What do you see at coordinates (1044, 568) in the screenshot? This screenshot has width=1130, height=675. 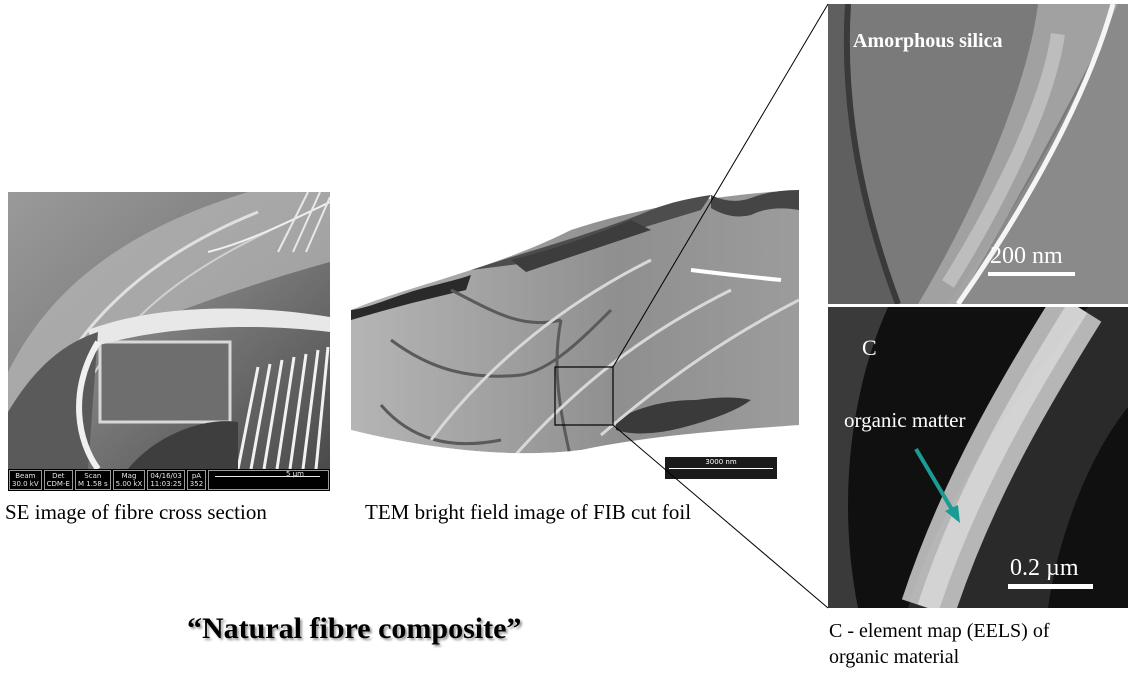 I see `eels-scale-label: 0.2 µm` at bounding box center [1044, 568].